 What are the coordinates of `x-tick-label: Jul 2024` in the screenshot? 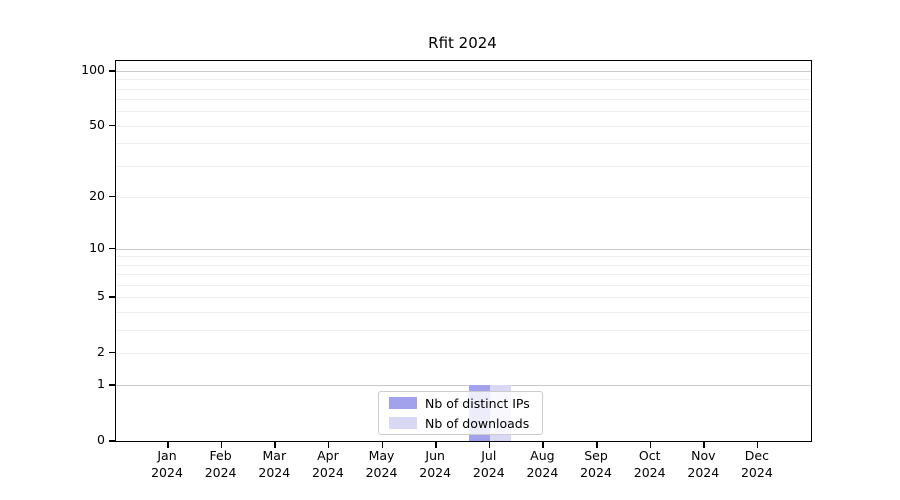 It's located at (488, 464).